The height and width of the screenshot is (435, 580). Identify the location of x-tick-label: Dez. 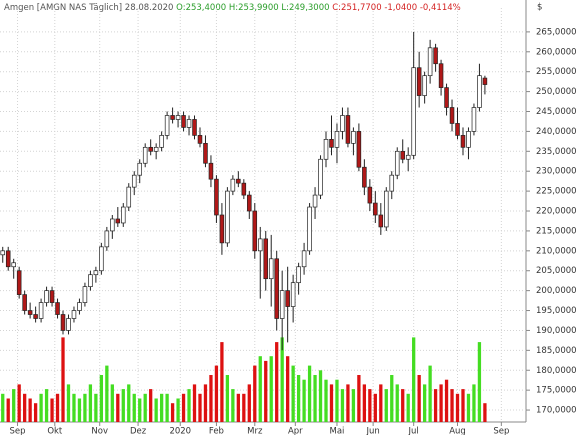
(138, 431).